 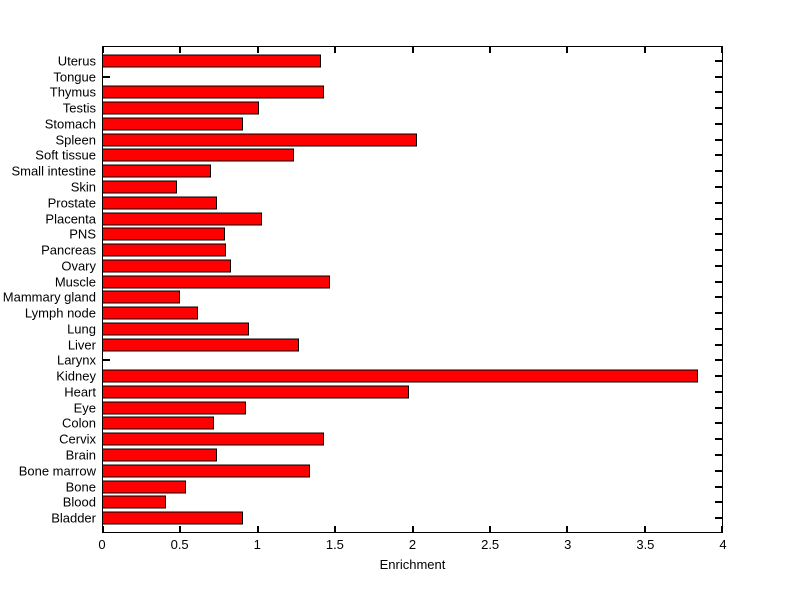 What do you see at coordinates (412, 564) in the screenshot?
I see `x-axis-title: Enrichment` at bounding box center [412, 564].